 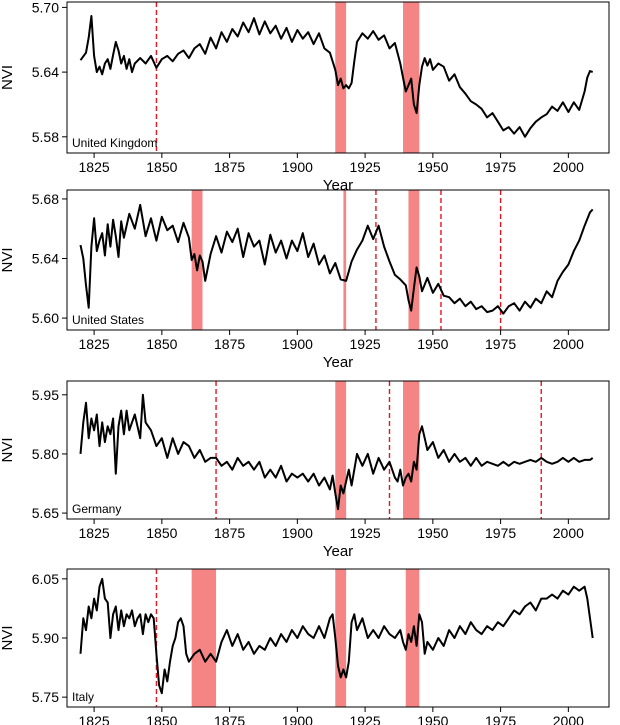 What do you see at coordinates (45, 137) in the screenshot?
I see `y-tick-label: 5.58` at bounding box center [45, 137].